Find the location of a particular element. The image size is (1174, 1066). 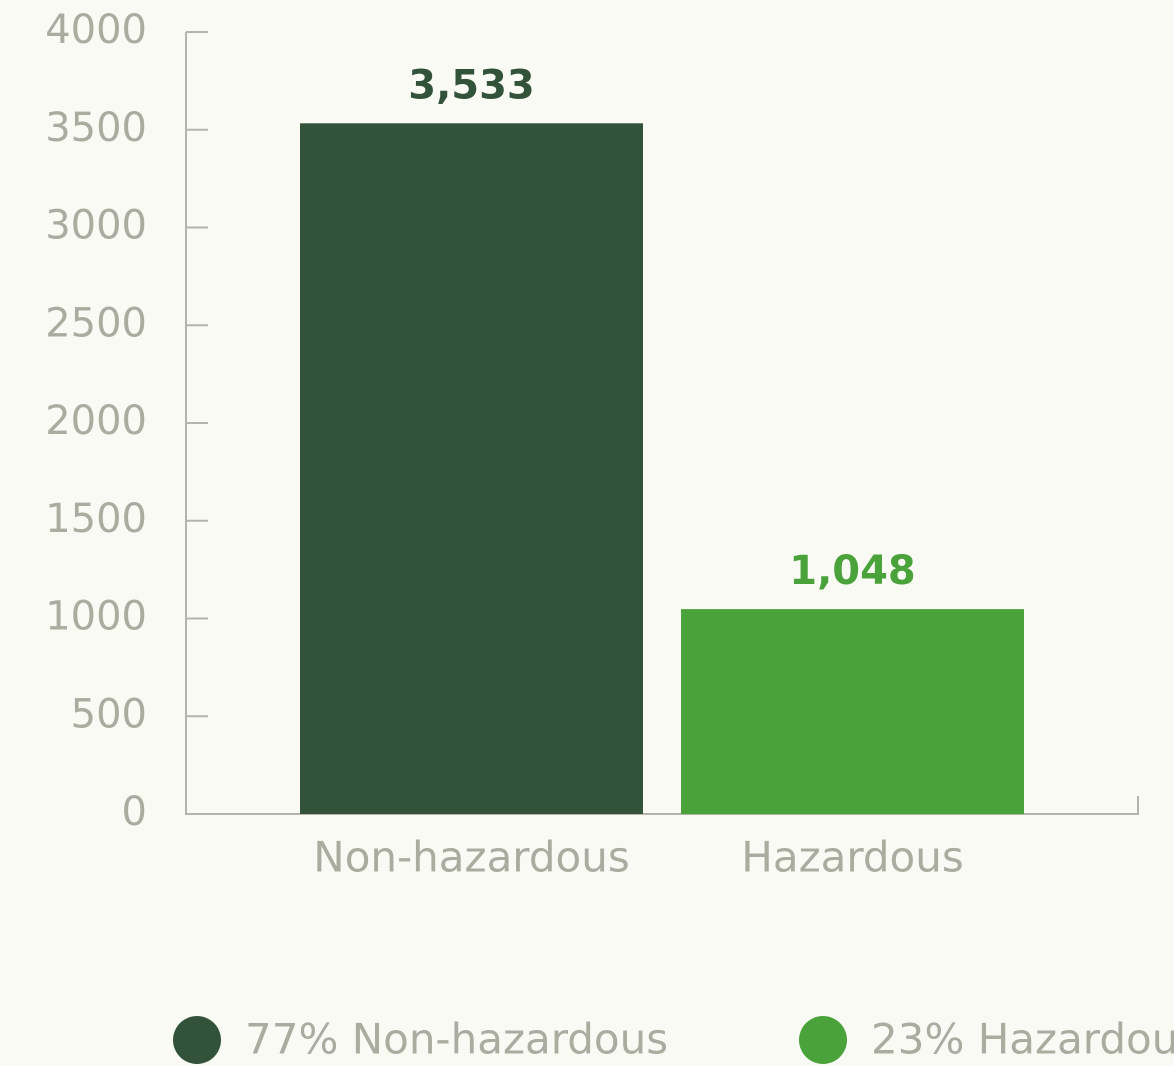

legend-label: 77% Non-hazardous is located at coordinates (456, 1039).